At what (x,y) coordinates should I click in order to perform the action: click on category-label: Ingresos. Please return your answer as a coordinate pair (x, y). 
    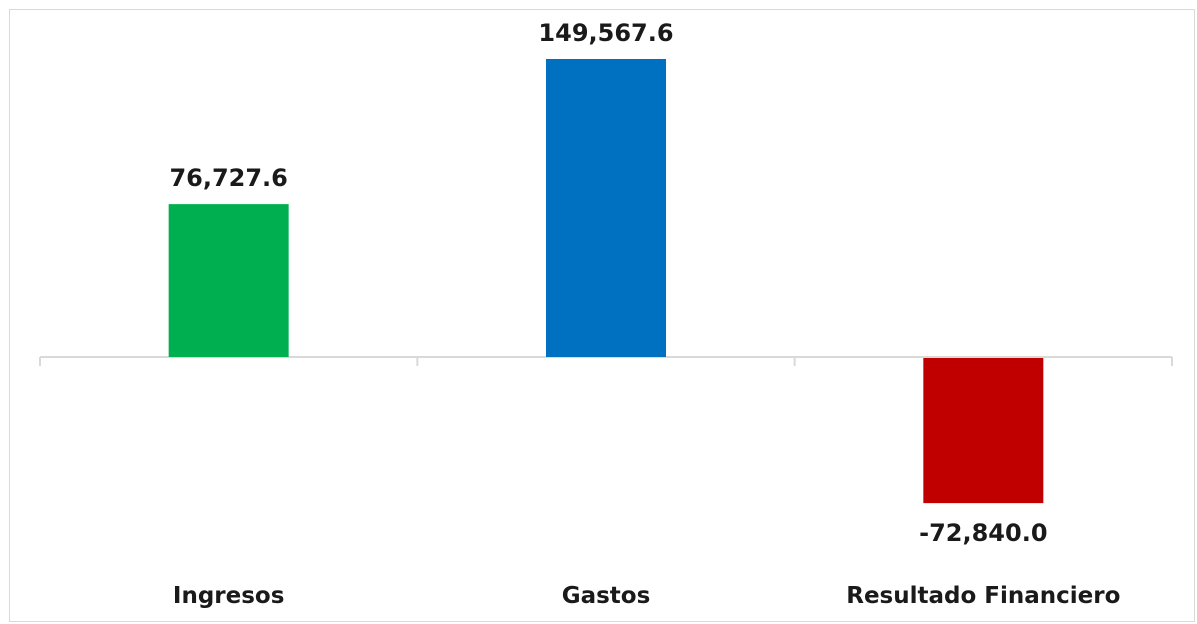
    Looking at the image, I should click on (229, 596).